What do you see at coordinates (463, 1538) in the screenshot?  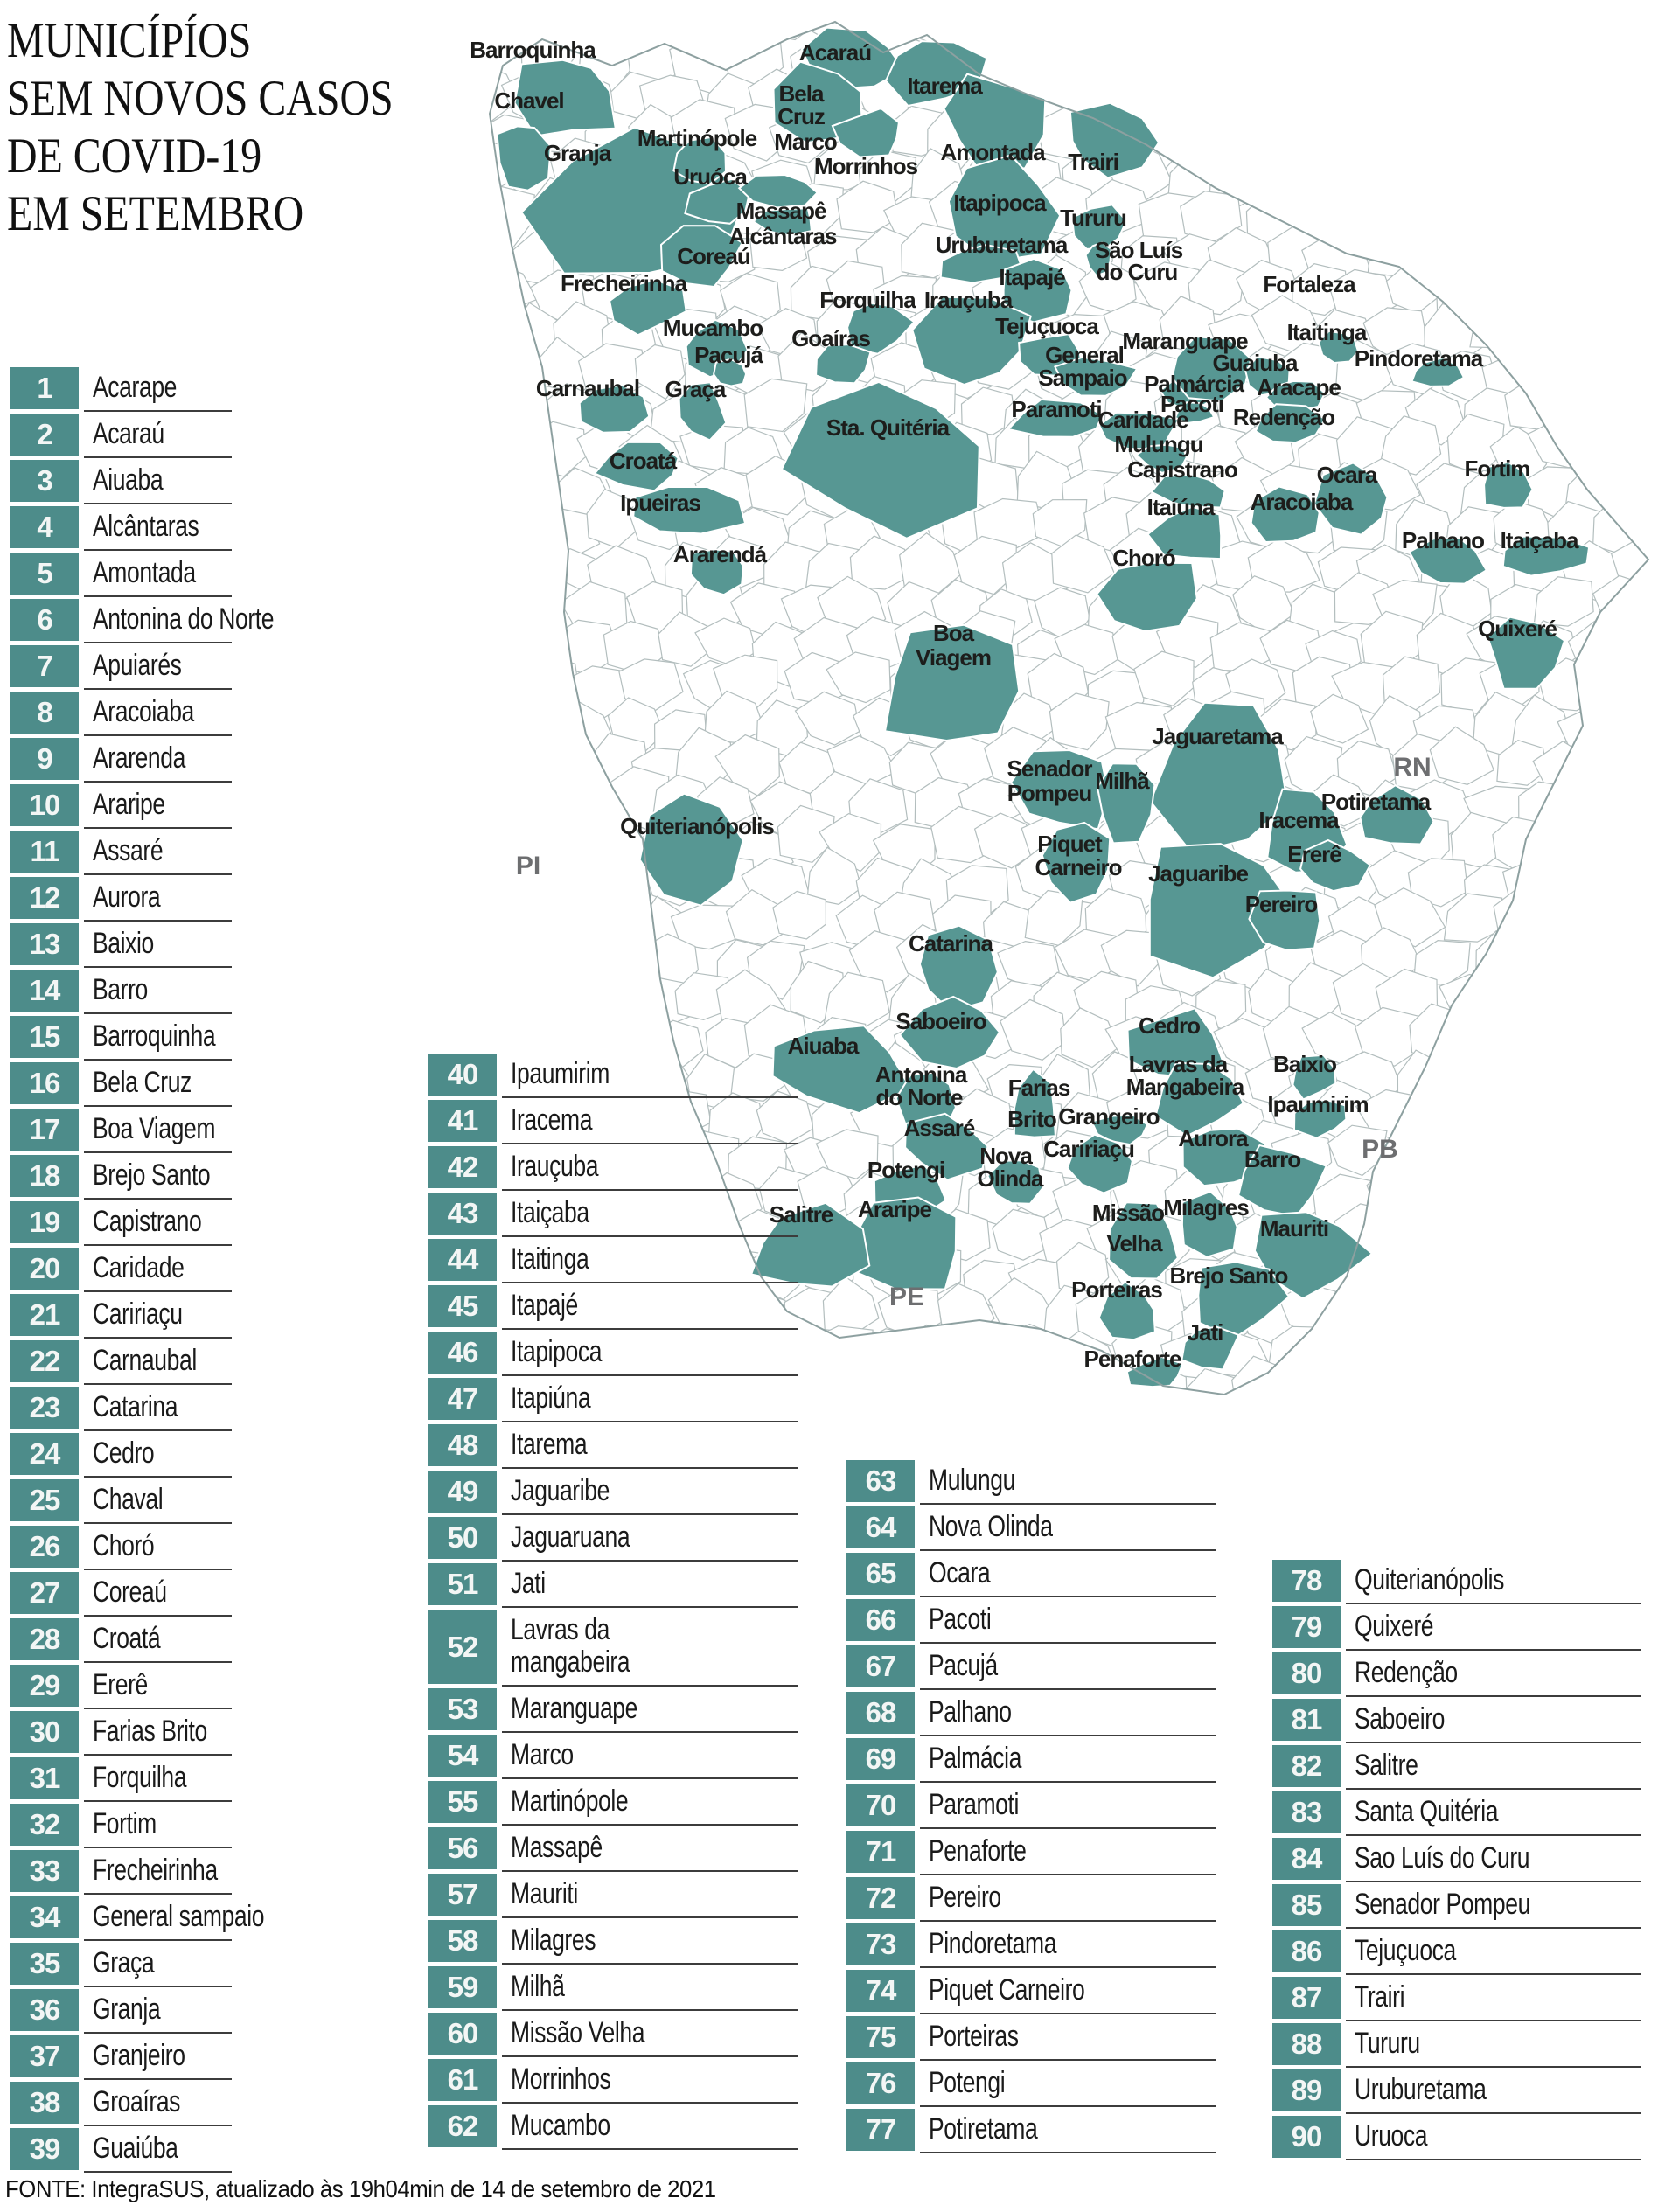 I see `list-item-number: 50` at bounding box center [463, 1538].